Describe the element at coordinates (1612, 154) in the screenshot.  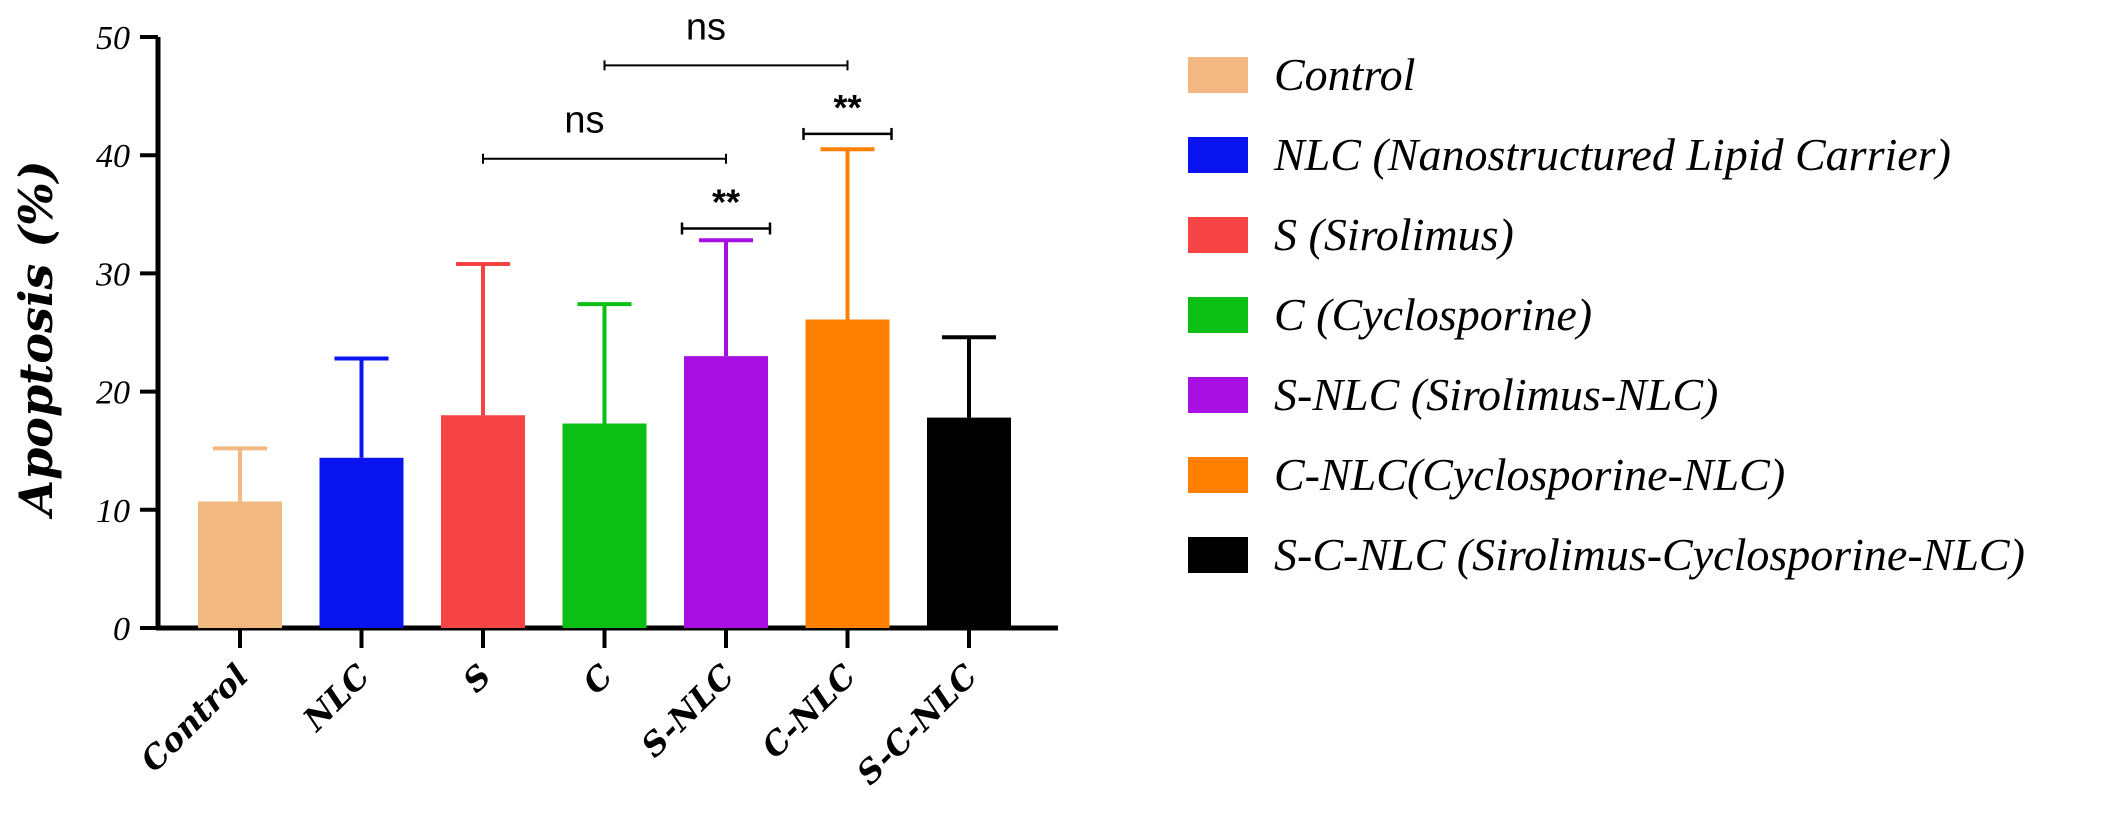
I see `legend-entry: NLC (Nanostructured Lipid Carrier)` at that location.